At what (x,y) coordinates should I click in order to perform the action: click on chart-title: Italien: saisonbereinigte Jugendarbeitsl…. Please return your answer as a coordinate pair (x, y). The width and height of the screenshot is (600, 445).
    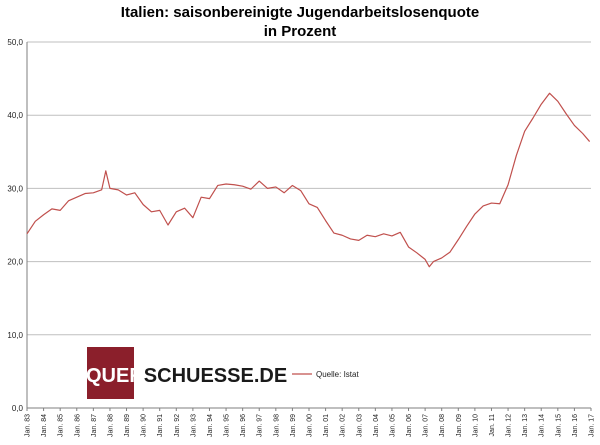
    Looking at the image, I should click on (300, 12).